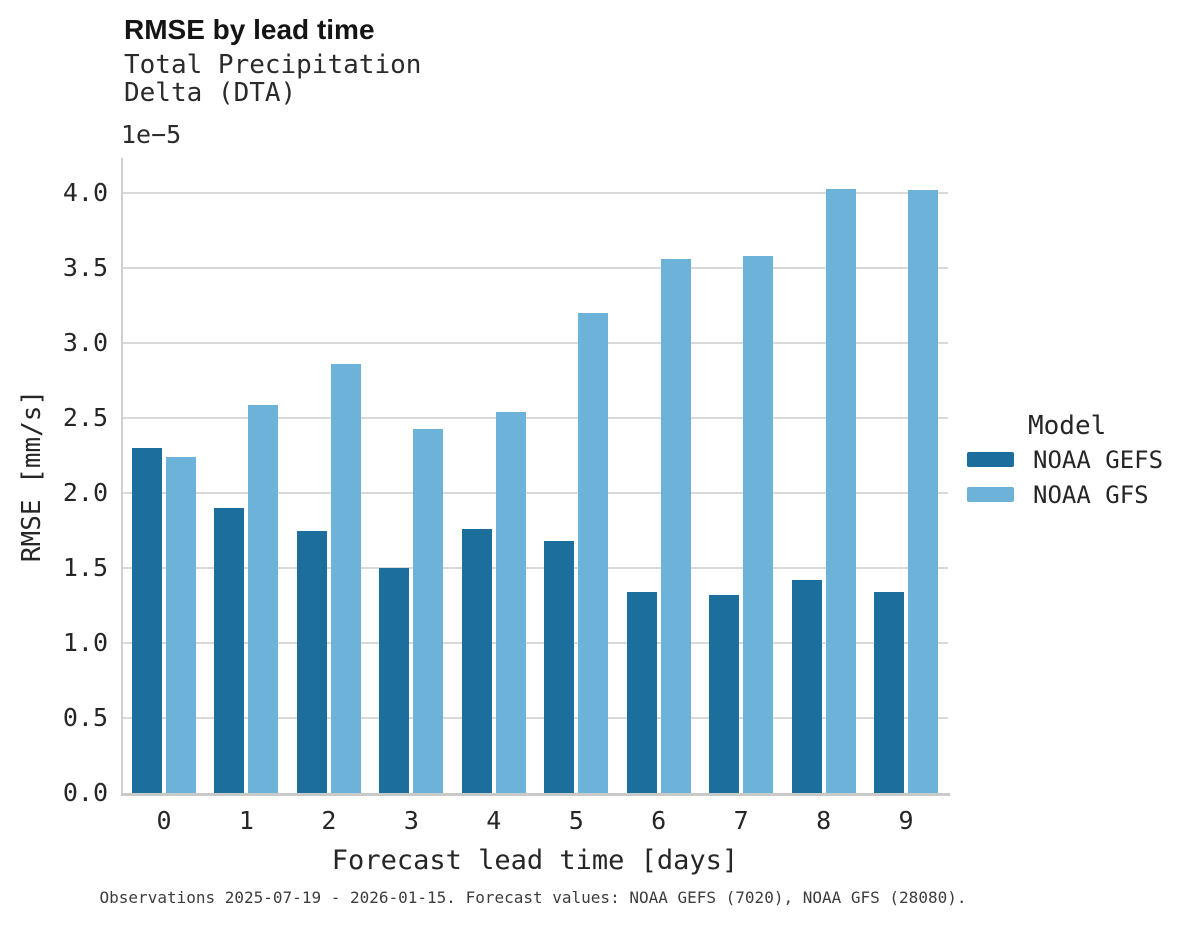 This screenshot has height=926, width=1188. Describe the element at coordinates (85, 417) in the screenshot. I see `y-tick-label: 2.5` at that location.